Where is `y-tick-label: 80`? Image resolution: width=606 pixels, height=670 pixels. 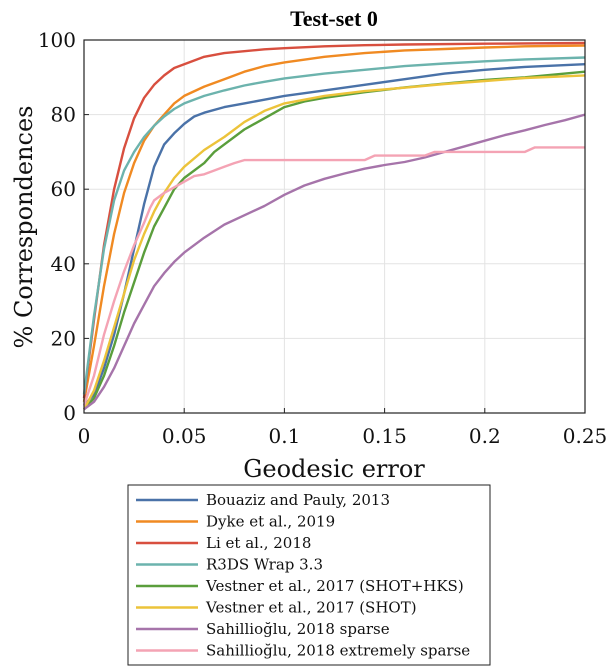
y-tick-label: 80 is located at coordinates (63, 115).